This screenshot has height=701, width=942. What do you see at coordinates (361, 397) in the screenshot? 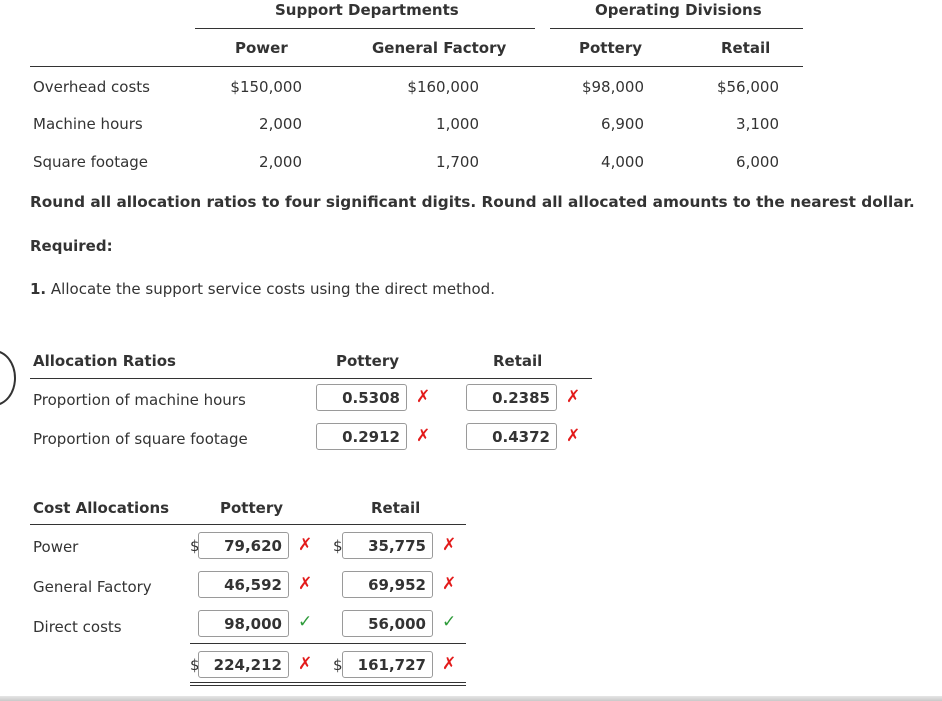
I see `ratio-machine-hours-pottery-input: 0.5308` at bounding box center [361, 397].